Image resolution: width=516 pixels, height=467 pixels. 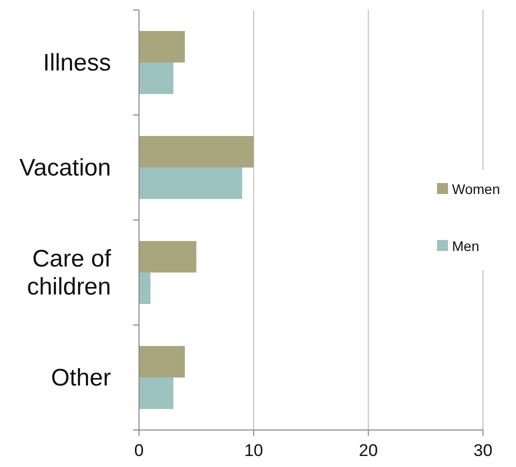 What do you see at coordinates (139, 450) in the screenshot?
I see `x-tick-label: 0` at bounding box center [139, 450].